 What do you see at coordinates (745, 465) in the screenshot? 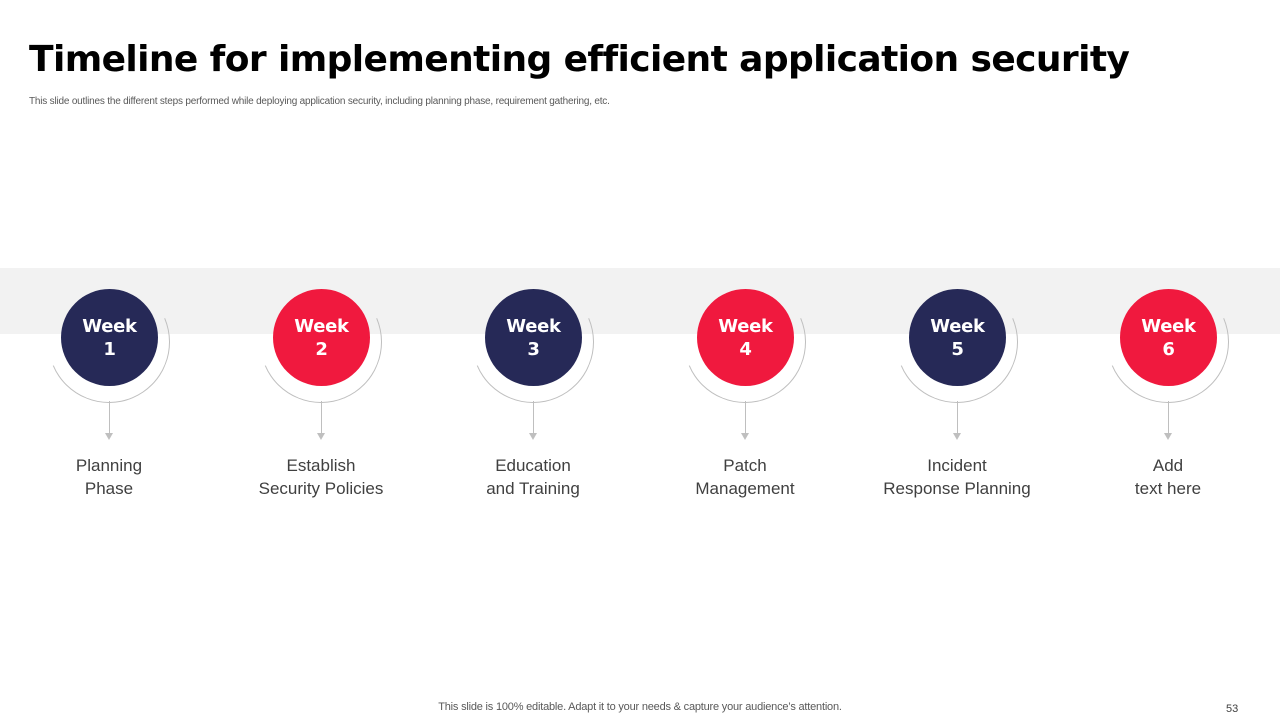
I see `step-label-line-1: Patch` at bounding box center [745, 465].